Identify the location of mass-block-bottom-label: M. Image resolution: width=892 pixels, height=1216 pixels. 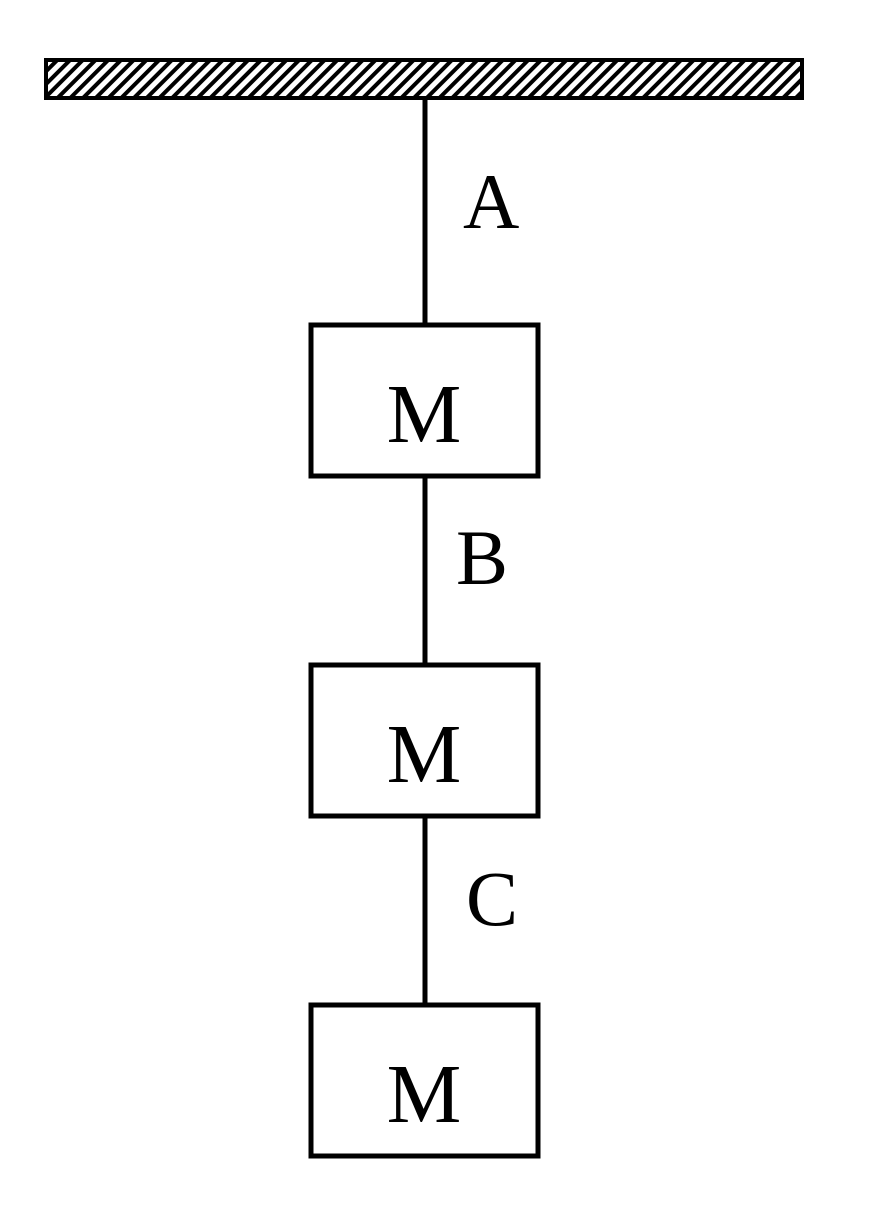
(424, 1094).